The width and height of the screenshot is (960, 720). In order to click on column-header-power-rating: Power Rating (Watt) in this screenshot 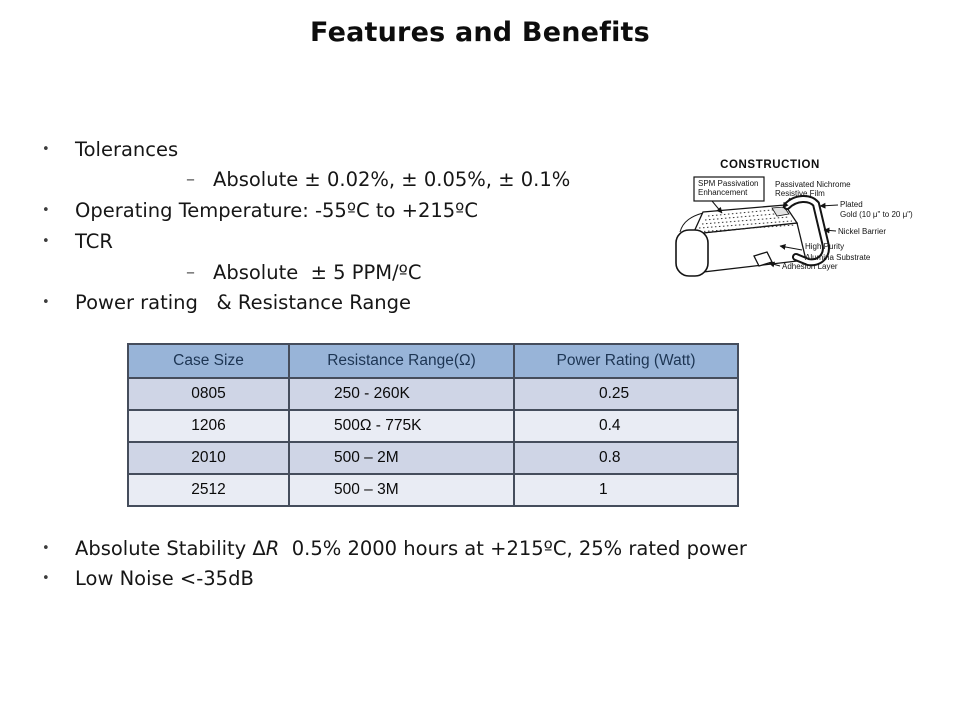, I will do `click(626, 361)`.